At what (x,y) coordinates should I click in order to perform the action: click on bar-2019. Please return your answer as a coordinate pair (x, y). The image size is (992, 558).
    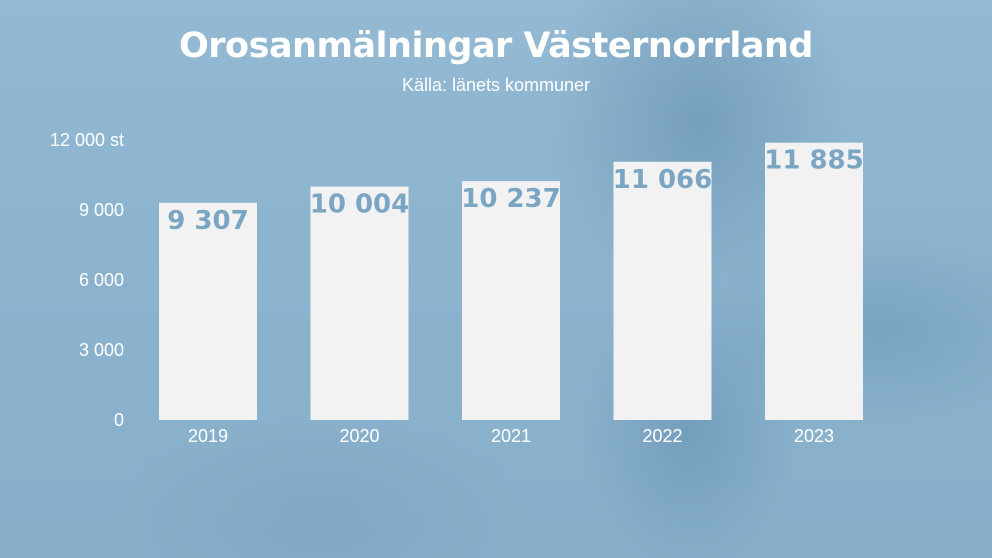
    Looking at the image, I should click on (208, 311).